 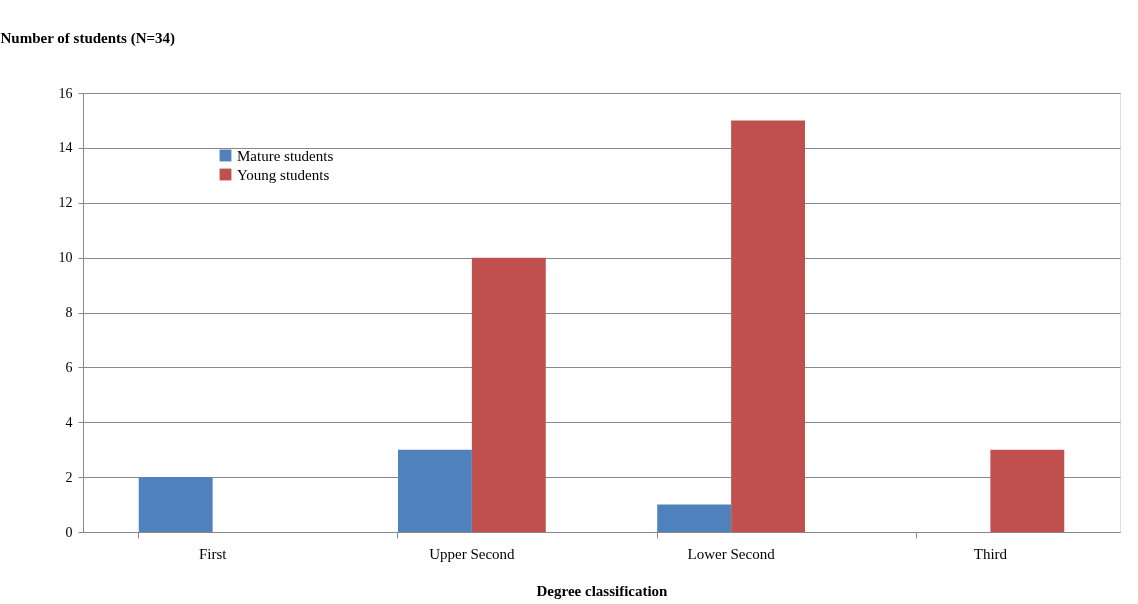 What do you see at coordinates (285, 155) in the screenshot?
I see `legend-label: Mature students` at bounding box center [285, 155].